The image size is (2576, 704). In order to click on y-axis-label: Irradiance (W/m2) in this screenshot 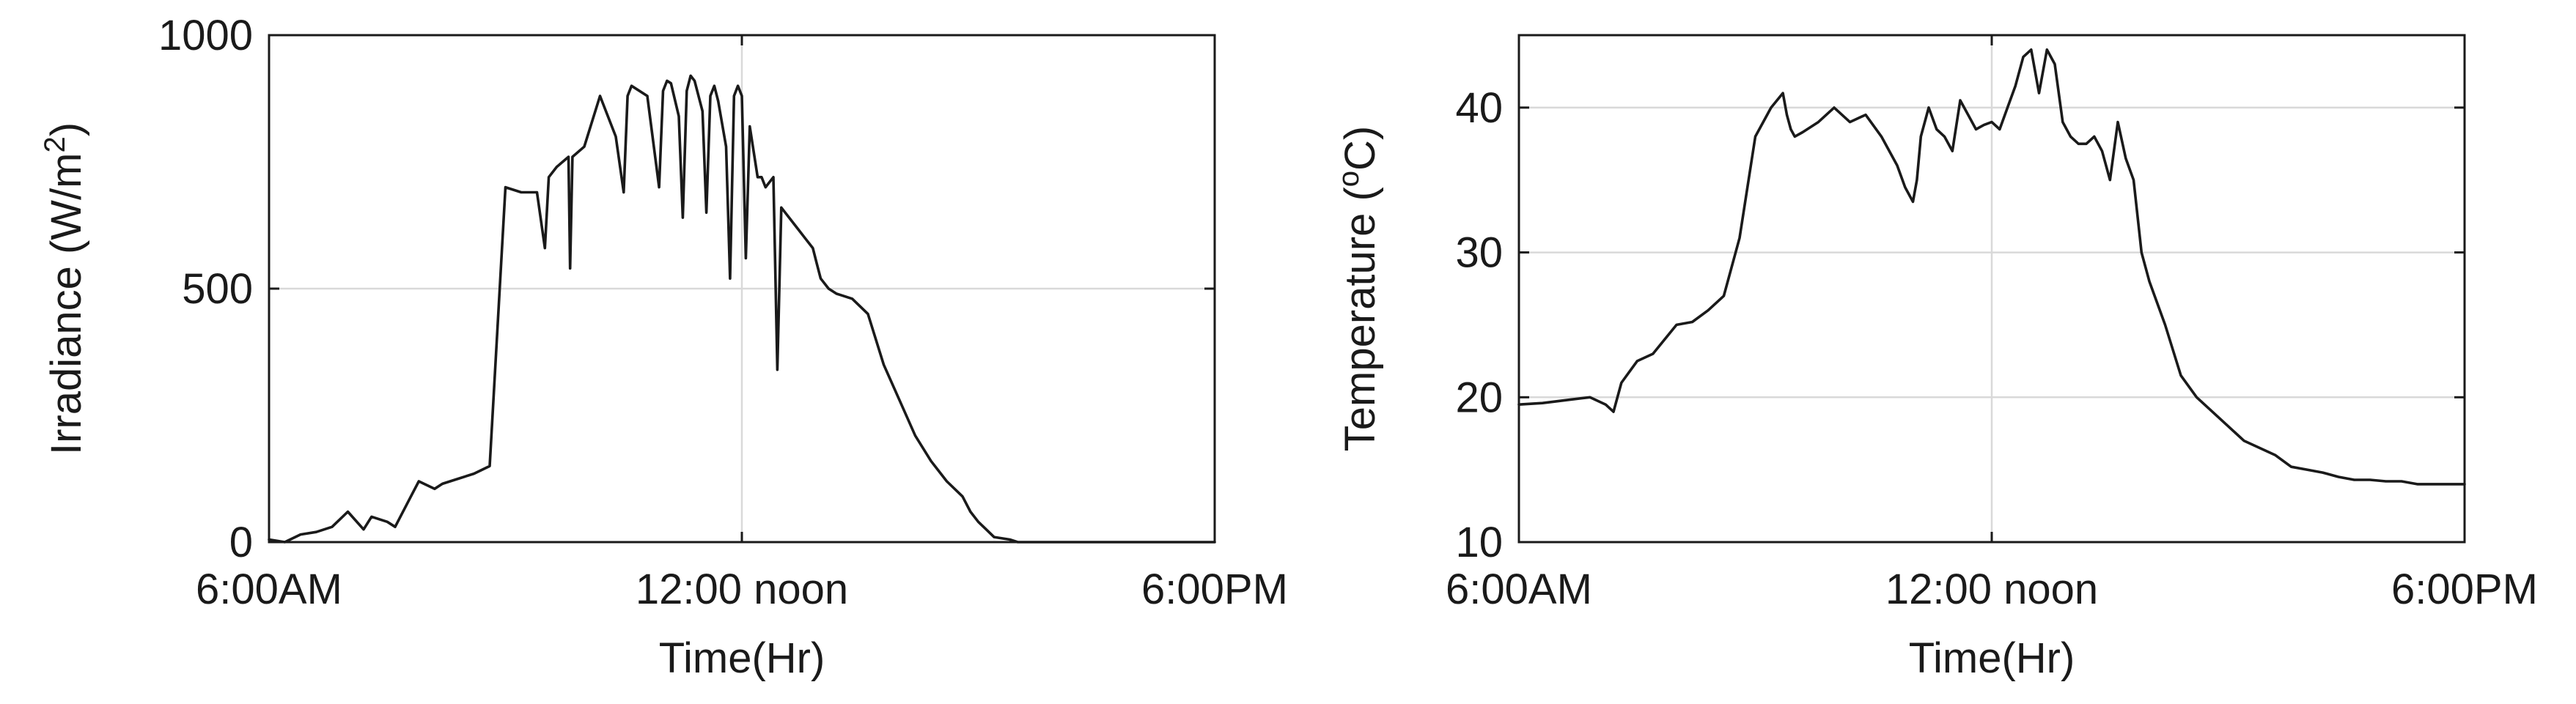, I will do `click(64, 288)`.